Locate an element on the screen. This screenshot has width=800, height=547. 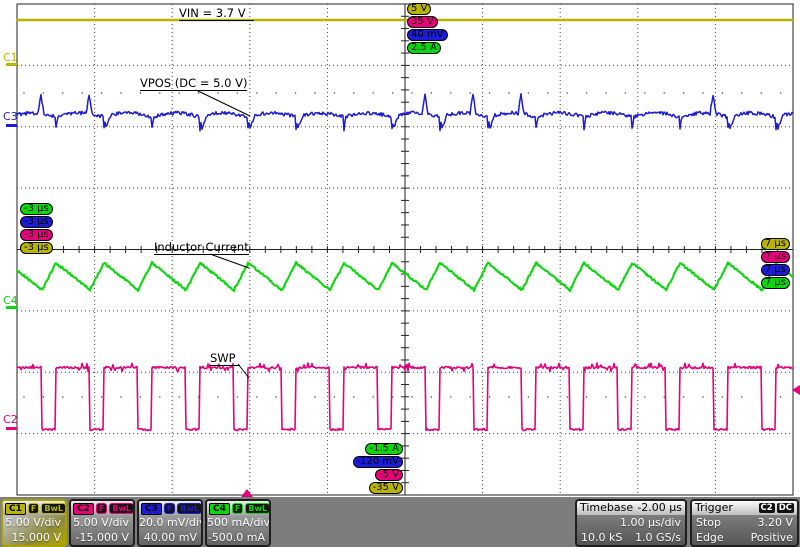
trigger-coupling-badge: DC is located at coordinates (785, 508).